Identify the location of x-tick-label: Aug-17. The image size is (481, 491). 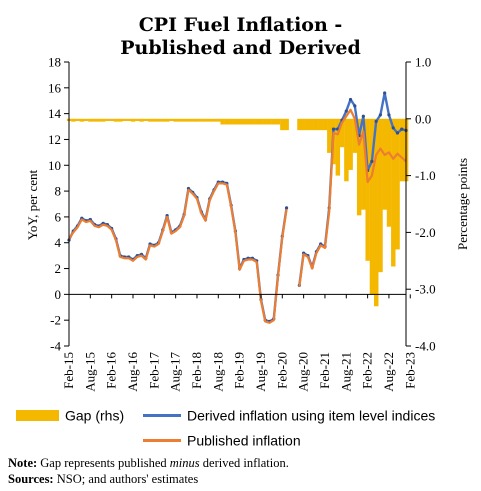
(175, 372).